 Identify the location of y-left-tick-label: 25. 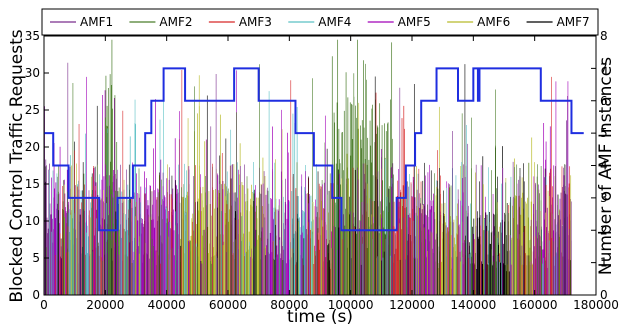
(32, 110).